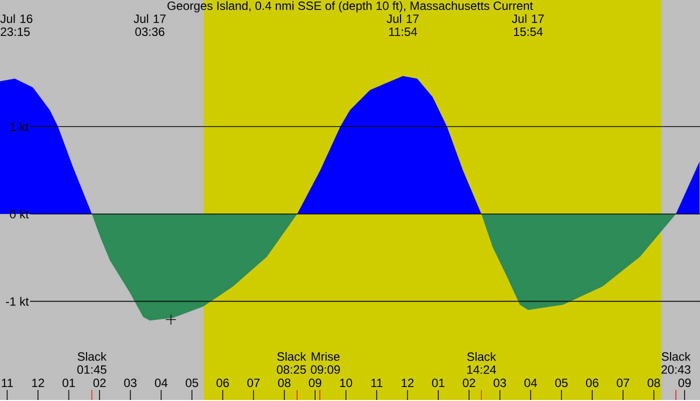  What do you see at coordinates (17, 301) in the screenshot?
I see `y-tick-label: -1 kt` at bounding box center [17, 301].